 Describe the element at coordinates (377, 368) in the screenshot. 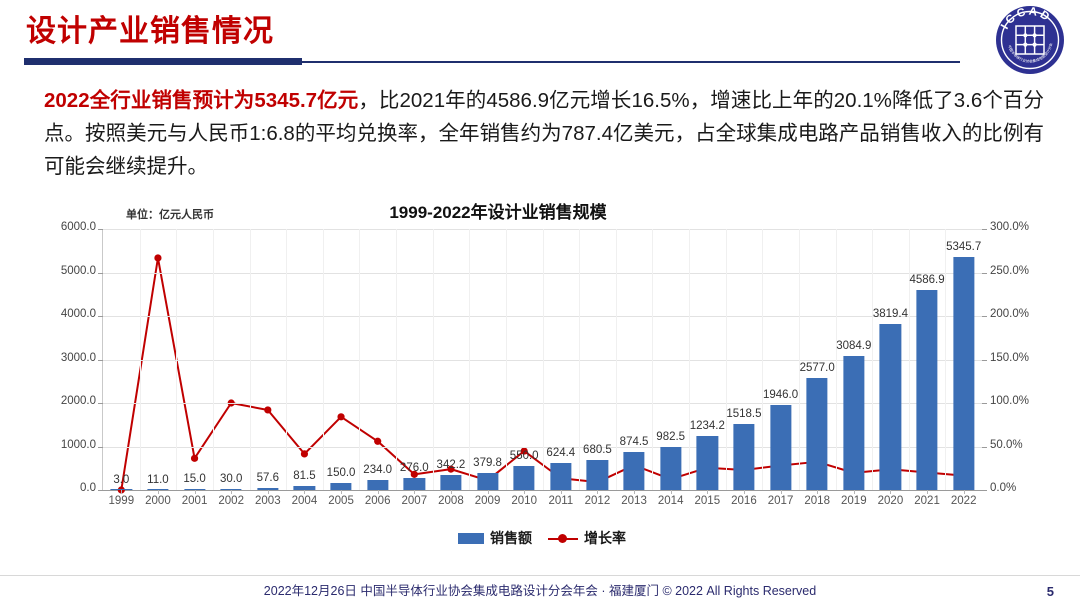

I see `chart-bar-group: 234.0 2006` at that location.